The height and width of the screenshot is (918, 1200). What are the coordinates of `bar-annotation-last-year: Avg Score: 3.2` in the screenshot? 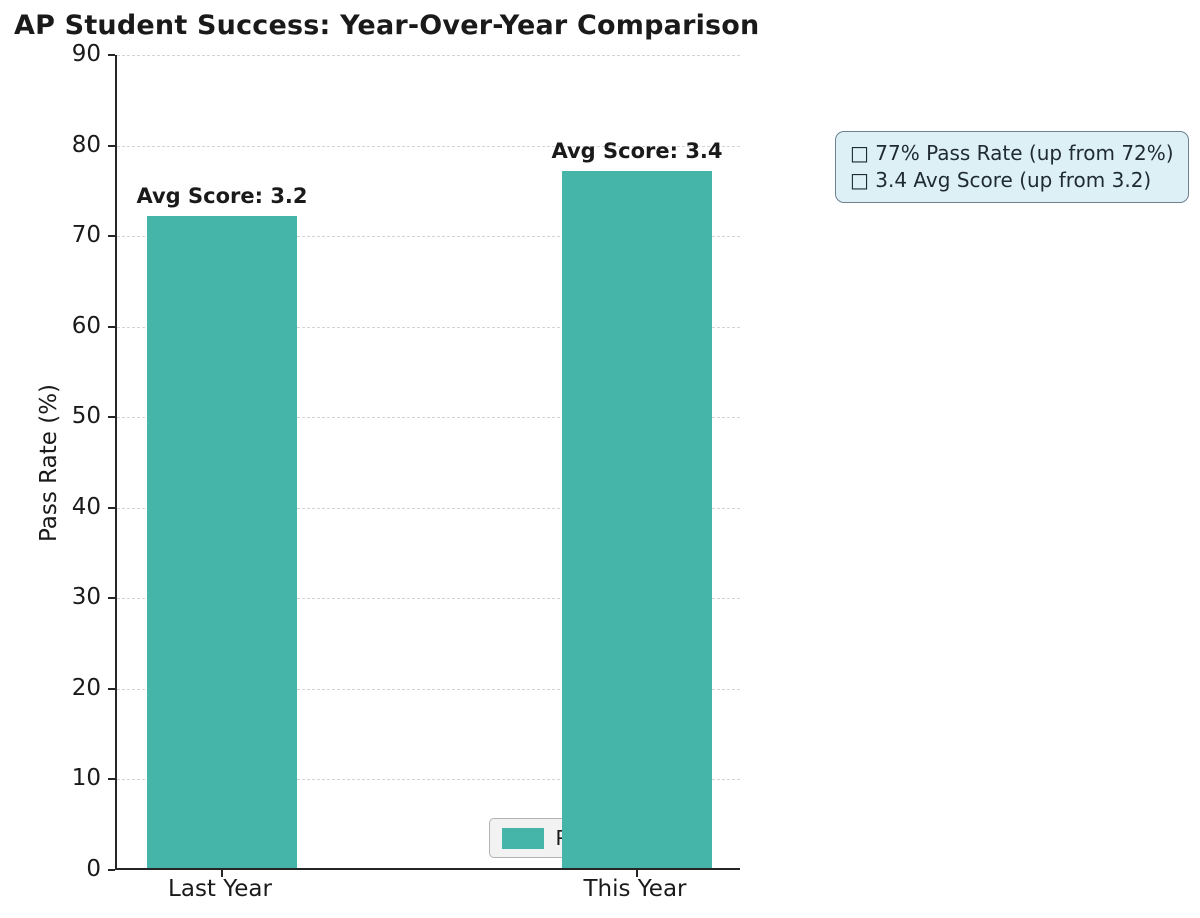 It's located at (222, 196).